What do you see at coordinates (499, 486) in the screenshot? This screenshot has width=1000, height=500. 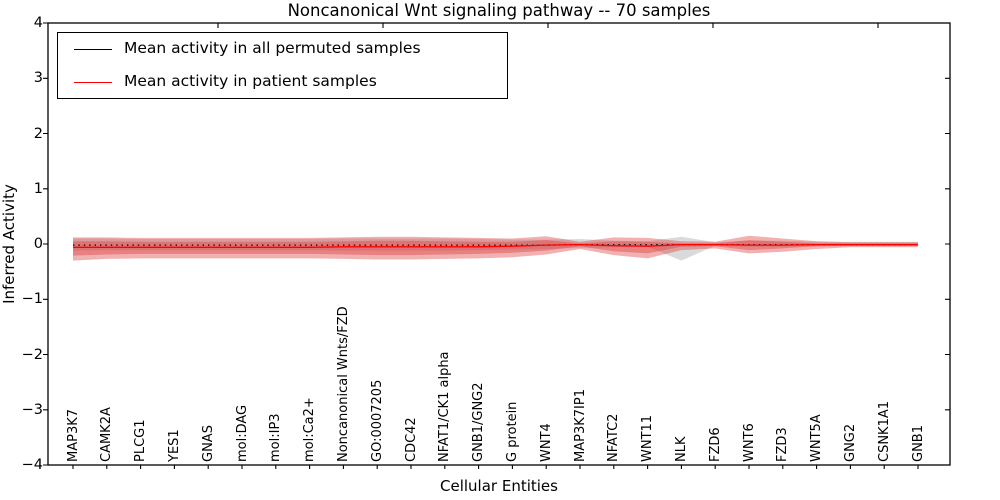 I see `x-axis-label: Cellular Entities` at bounding box center [499, 486].